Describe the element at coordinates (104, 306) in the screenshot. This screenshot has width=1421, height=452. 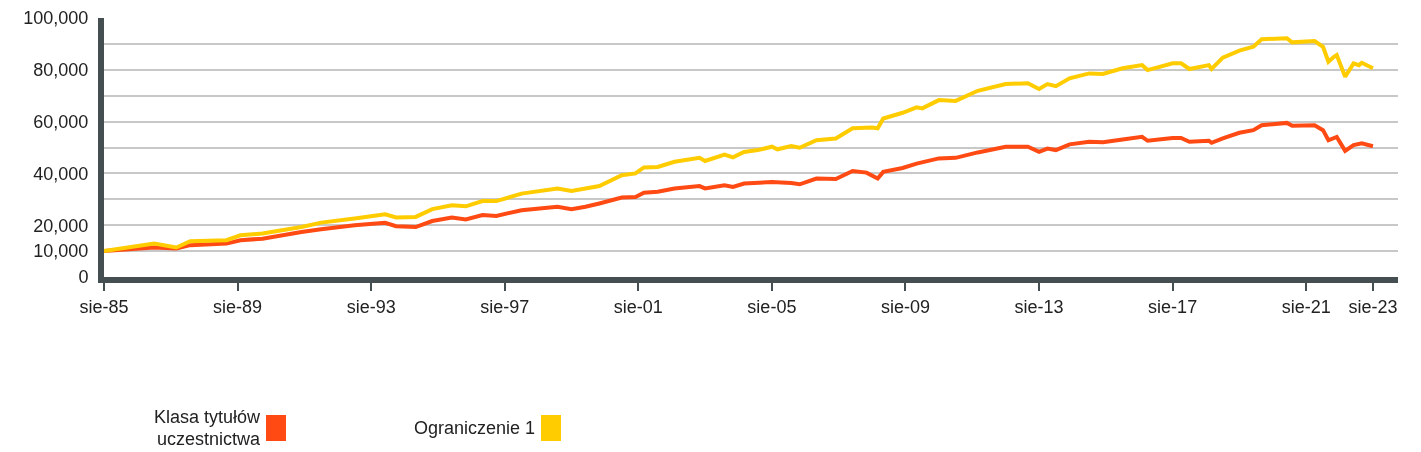
I see `x-tick-label: sie-85` at that location.